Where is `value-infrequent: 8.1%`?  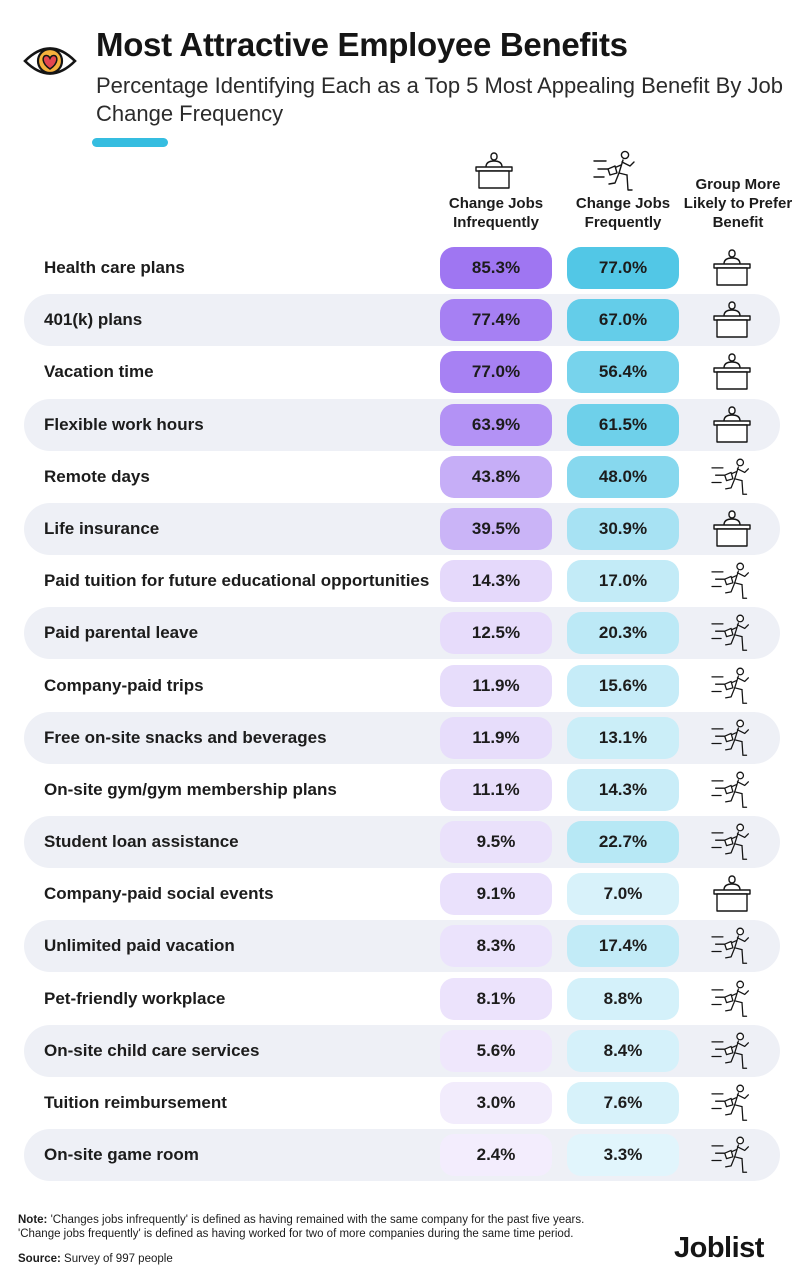
value-infrequent: 8.1% is located at coordinates (496, 998).